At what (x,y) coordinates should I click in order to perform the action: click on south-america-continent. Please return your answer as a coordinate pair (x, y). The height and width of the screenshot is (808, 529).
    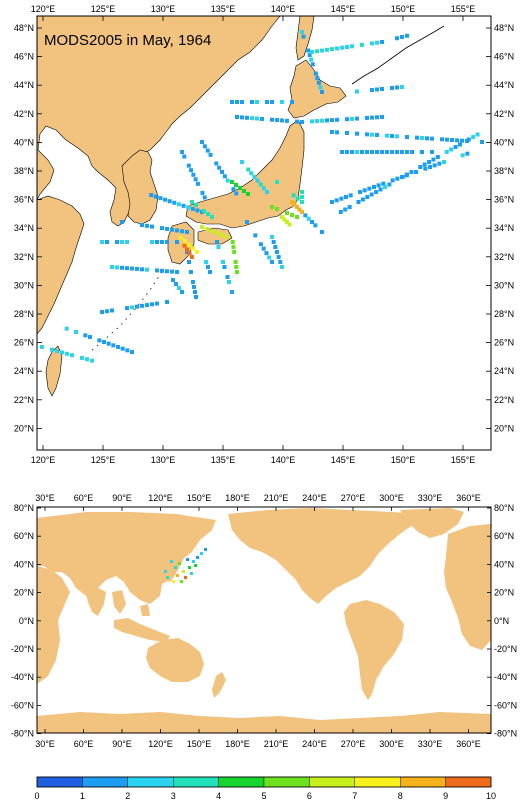
    Looking at the image, I should click on (374, 650).